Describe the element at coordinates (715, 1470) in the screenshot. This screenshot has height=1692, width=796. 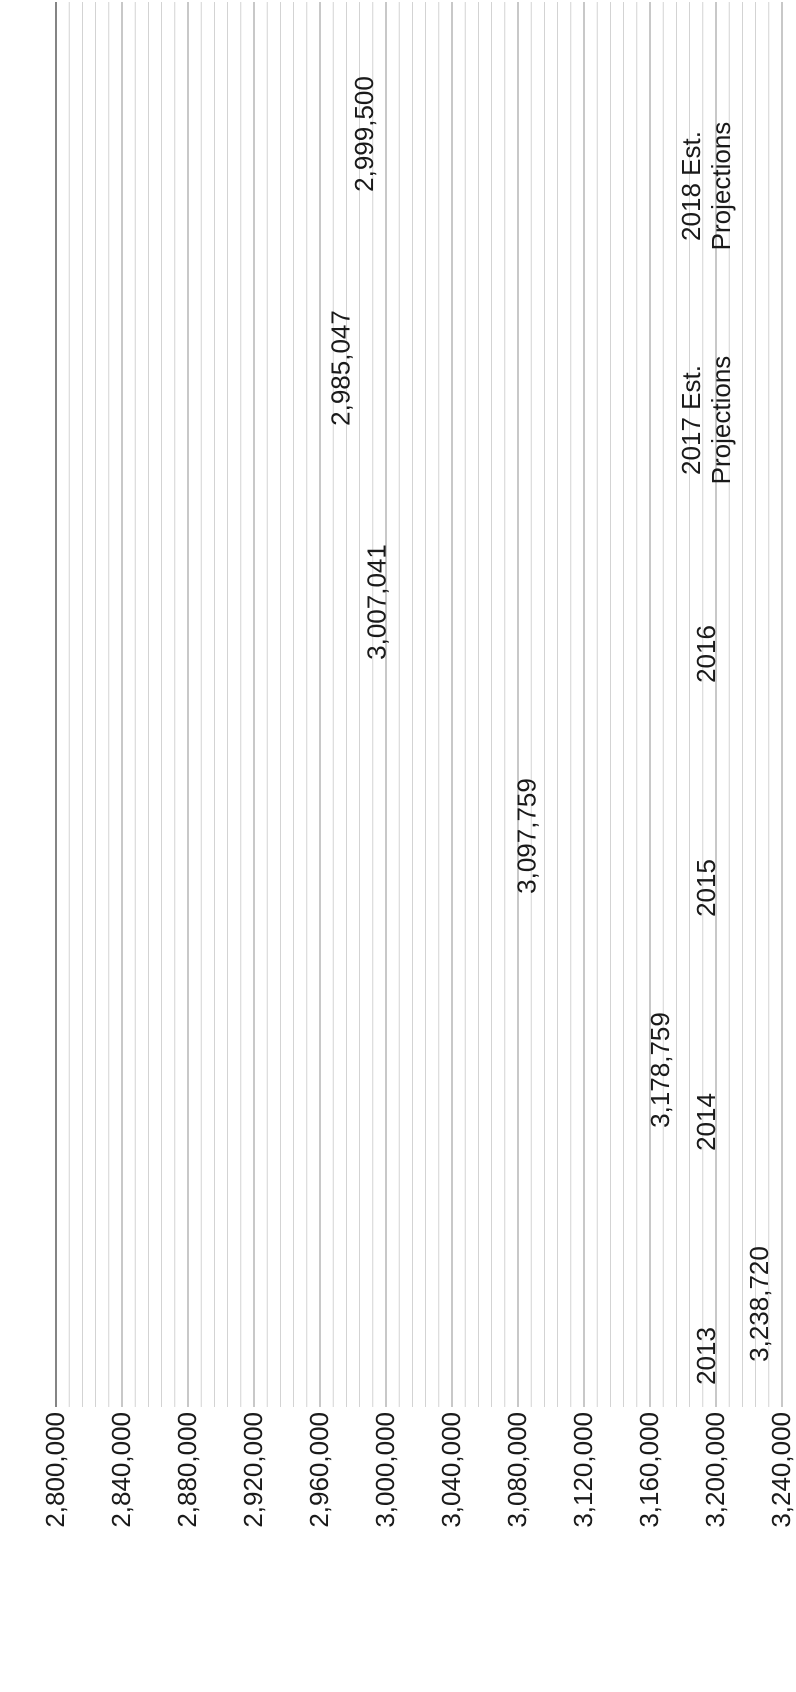
I see `y-tick-label: 3,200,000` at that location.